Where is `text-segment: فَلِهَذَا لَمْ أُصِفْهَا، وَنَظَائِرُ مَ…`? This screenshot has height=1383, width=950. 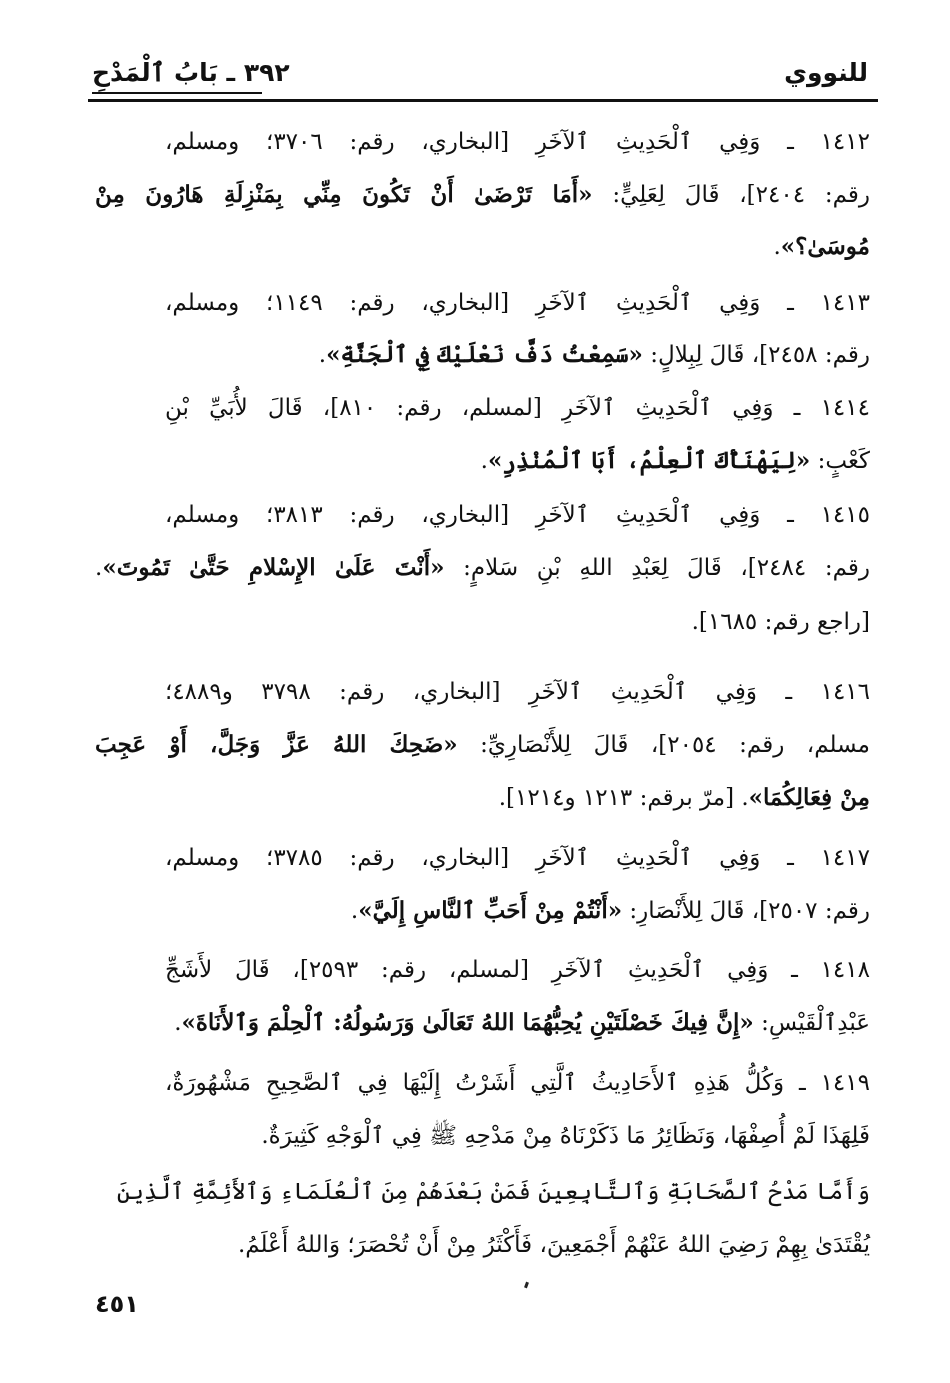
text-segment: فَلِهَذَا لَمْ أُصِفْهَا، وَنَظَائِرُ مَ… is located at coordinates (565, 1136).